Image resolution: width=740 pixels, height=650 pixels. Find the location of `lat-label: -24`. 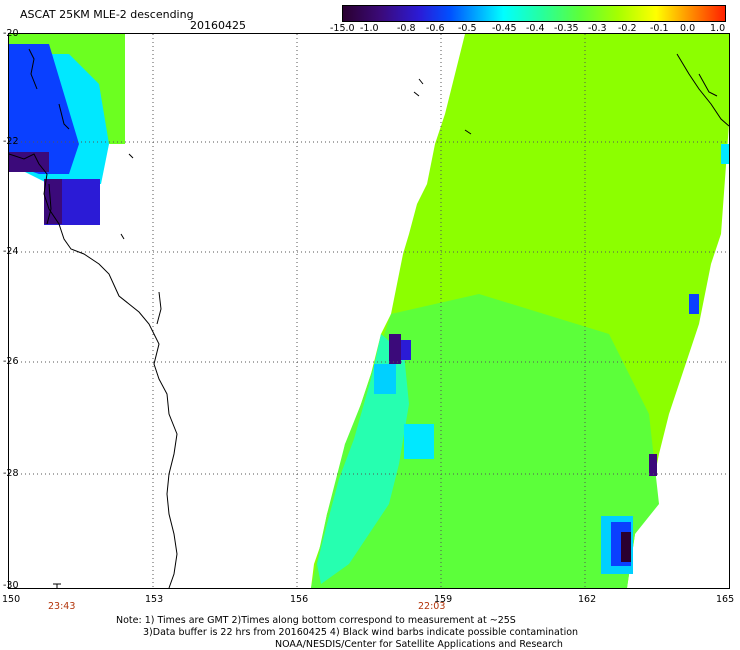

lat-label: -24 is located at coordinates (11, 251).